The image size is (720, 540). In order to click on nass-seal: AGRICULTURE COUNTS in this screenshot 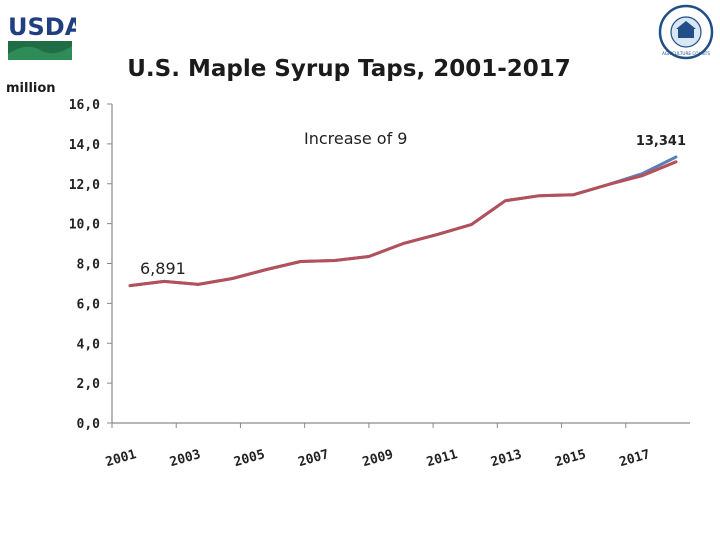, I will do `click(686, 32)`.